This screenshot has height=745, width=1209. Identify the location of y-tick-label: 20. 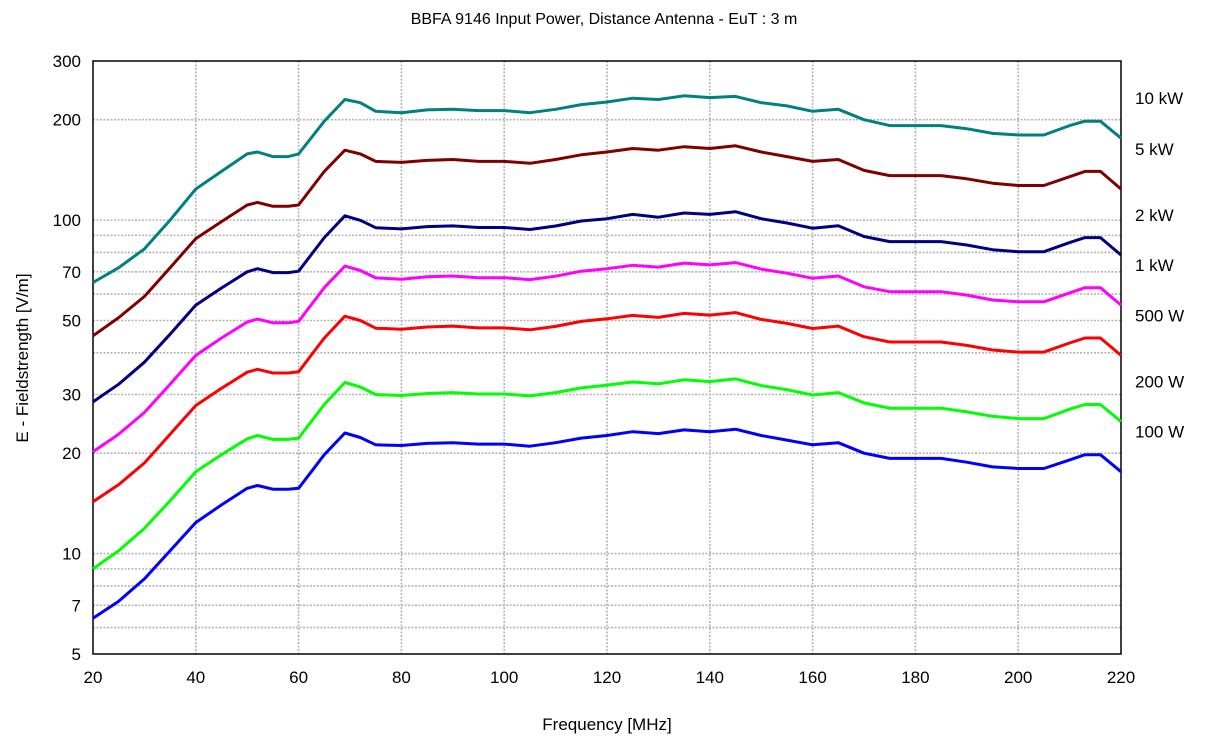
(71, 453).